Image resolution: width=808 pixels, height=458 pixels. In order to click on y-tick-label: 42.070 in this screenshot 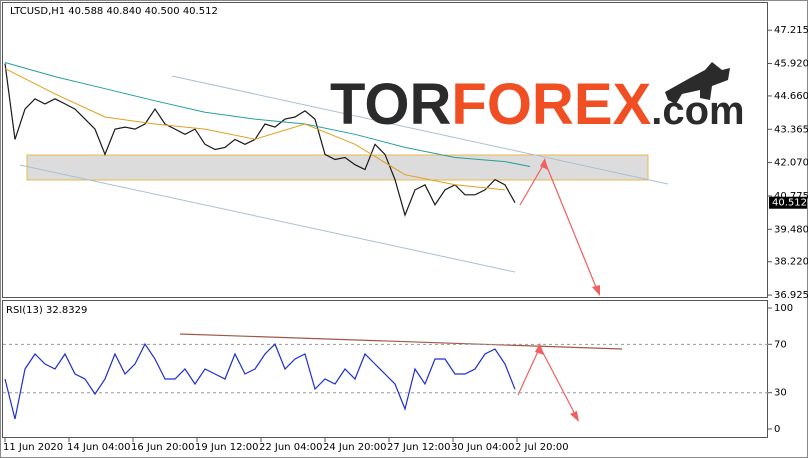, I will do `click(791, 163)`.